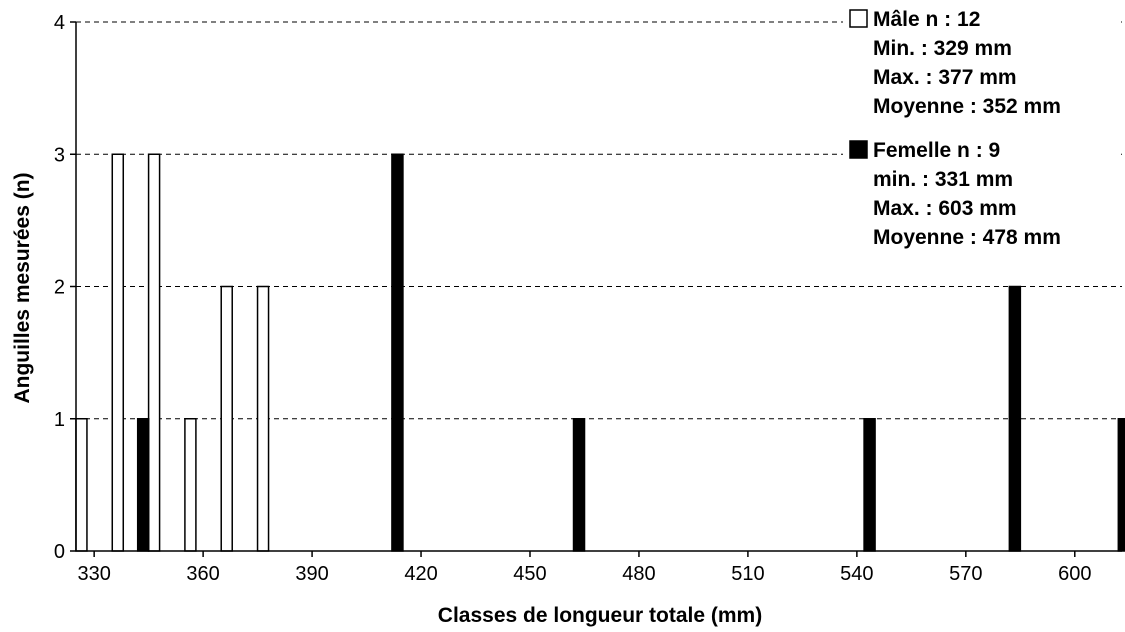  I want to click on legend-detail-1-2: Moyenne : 478 mm, so click(967, 237).